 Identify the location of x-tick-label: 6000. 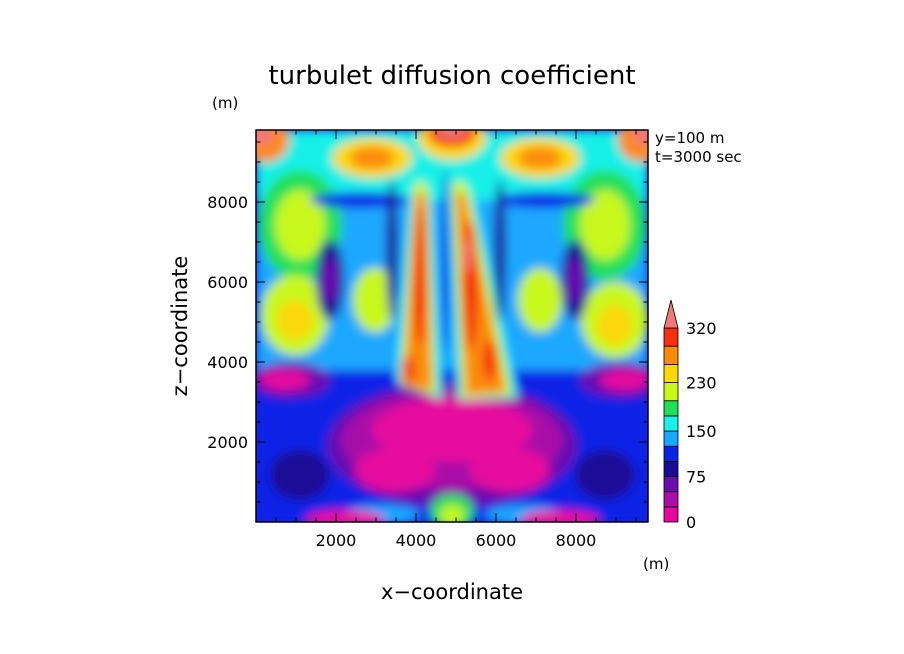
(496, 540).